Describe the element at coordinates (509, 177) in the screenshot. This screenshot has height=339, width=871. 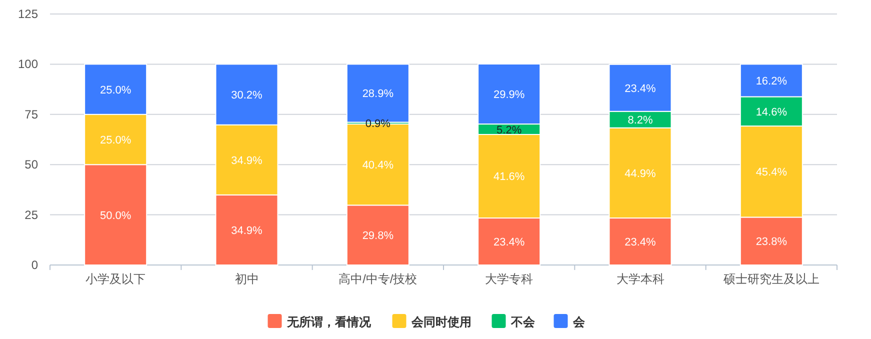
I see `data-label: 41.6%` at that location.